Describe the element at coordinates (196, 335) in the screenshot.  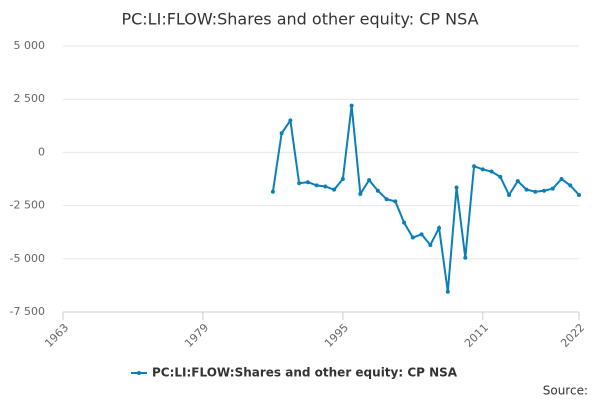
I see `x-tick-label: 1979` at that location.